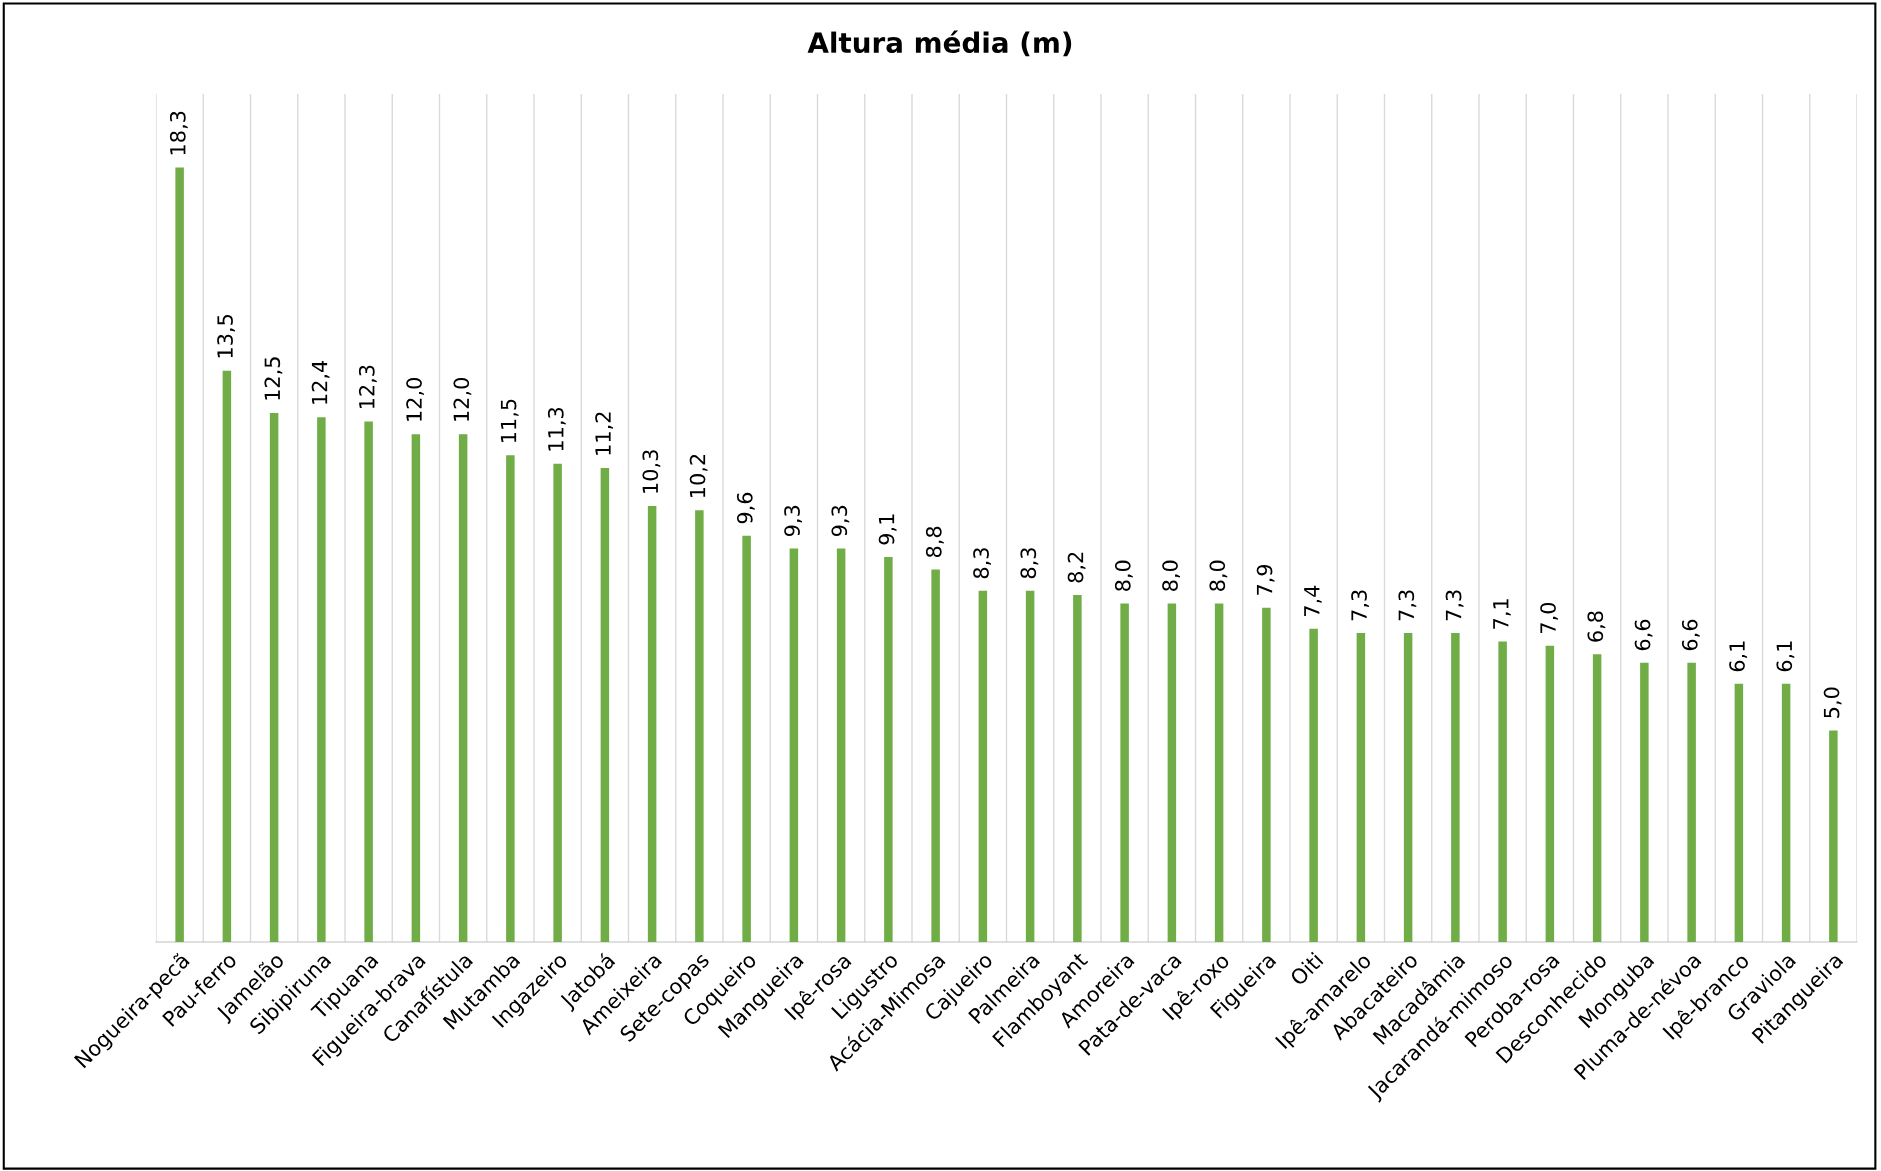 This screenshot has height=1171, width=1881. What do you see at coordinates (1313, 601) in the screenshot?
I see `data-label: 7,4` at bounding box center [1313, 601].